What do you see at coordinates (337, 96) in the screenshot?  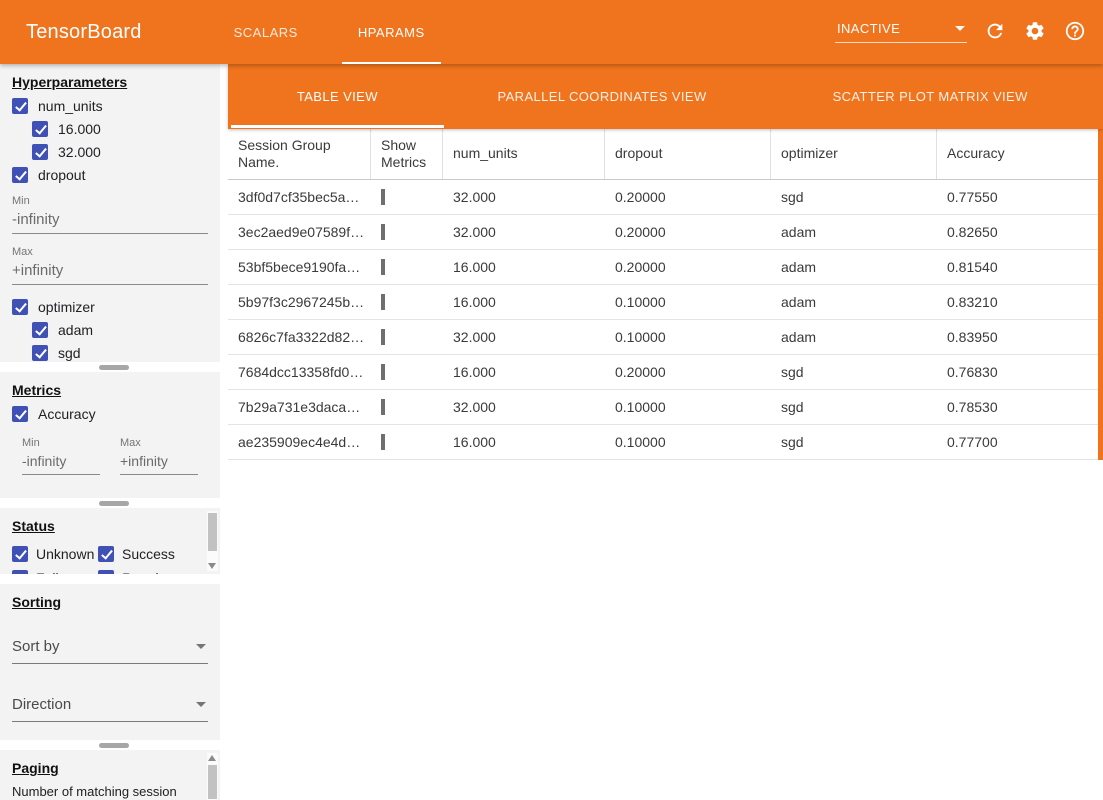 I see `tab-table-view: TABLE VIEW` at bounding box center [337, 96].